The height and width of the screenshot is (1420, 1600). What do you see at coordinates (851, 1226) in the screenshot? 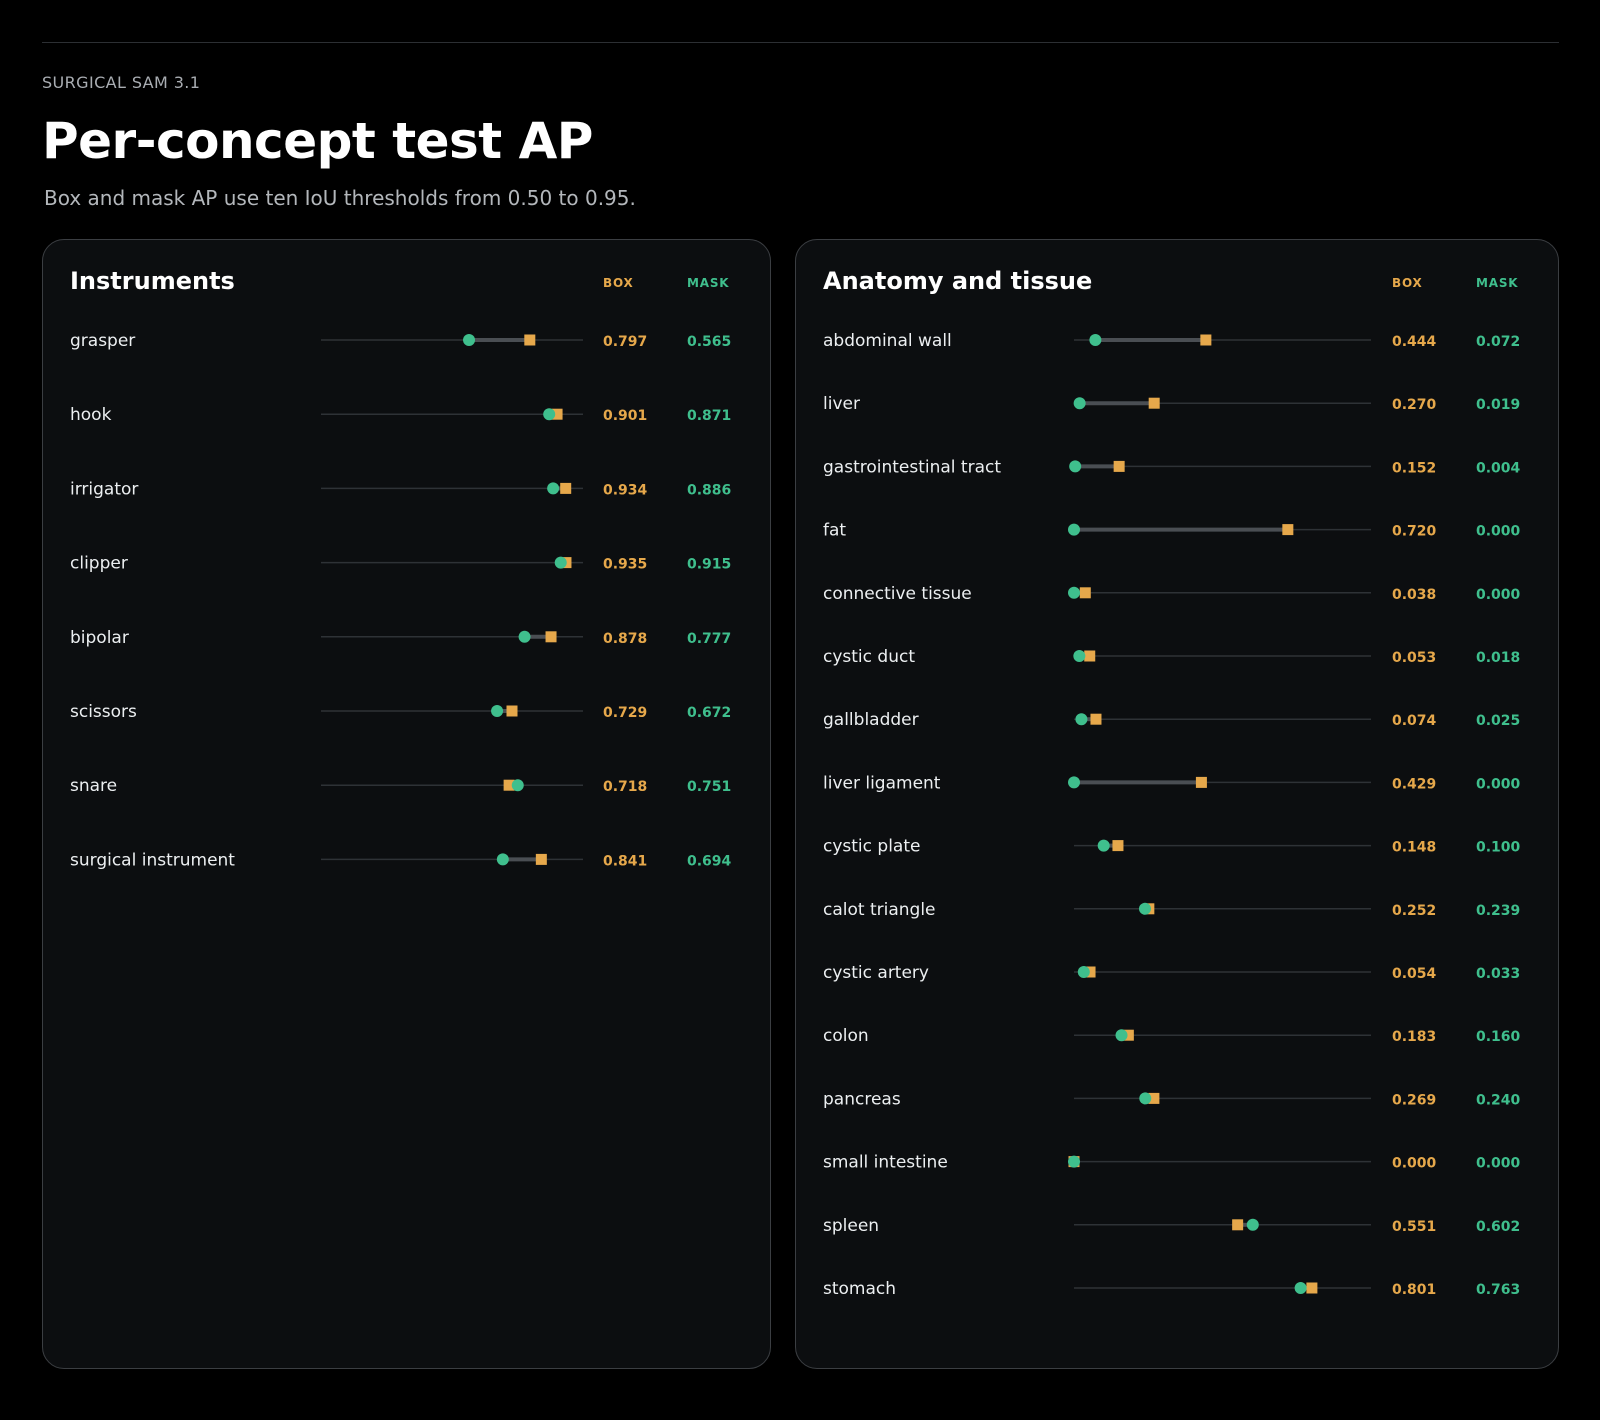
I see `row-label: spleen` at bounding box center [851, 1226].